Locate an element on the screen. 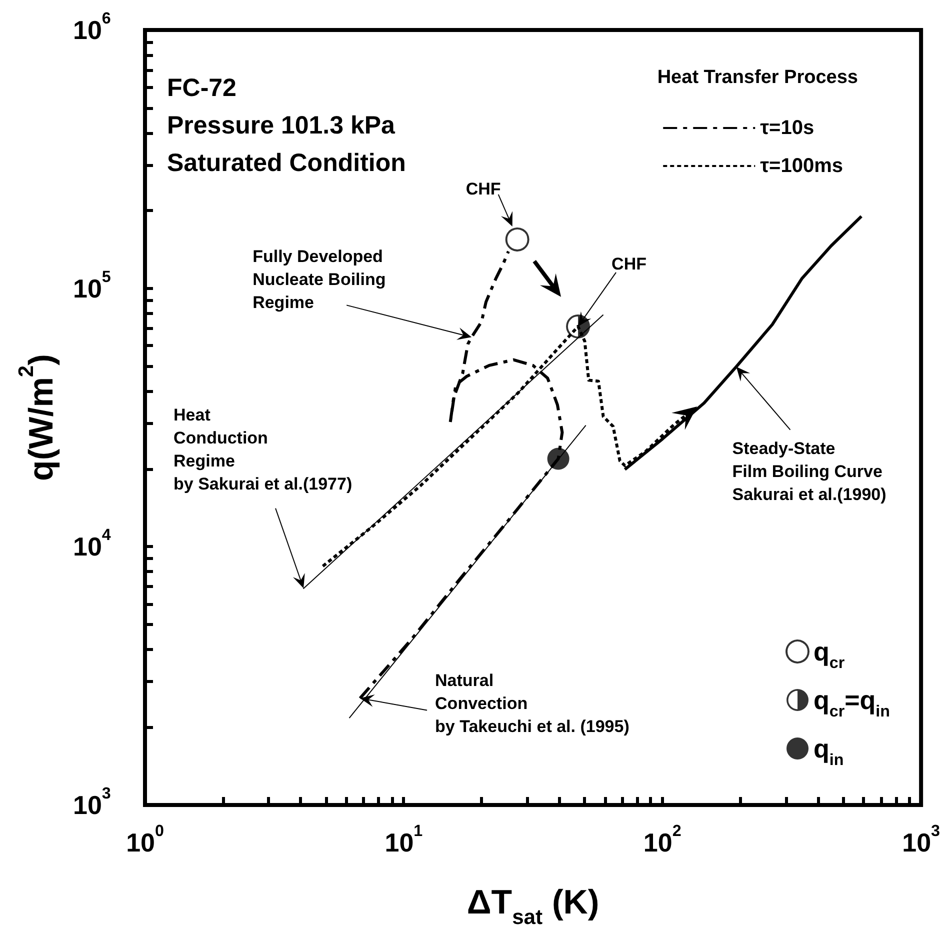 Image resolution: width=951 pixels, height=941 pixels. annotation: Natural Convection by Takeuchi et al. (1995) is located at coordinates (532, 703).